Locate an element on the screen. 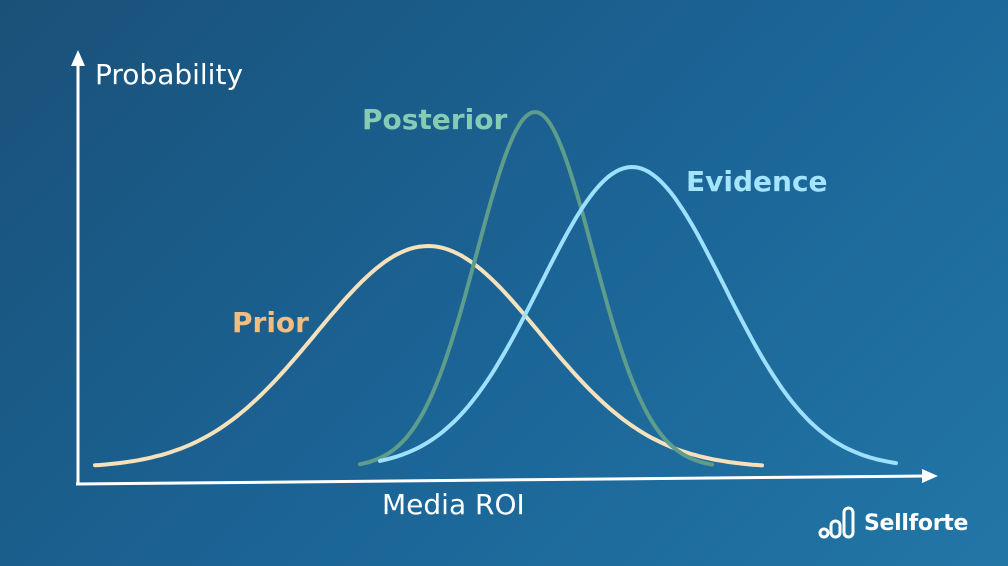 Image resolution: width=1008 pixels, height=566 pixels. sellforte-logo: Sellforte is located at coordinates (893, 523).